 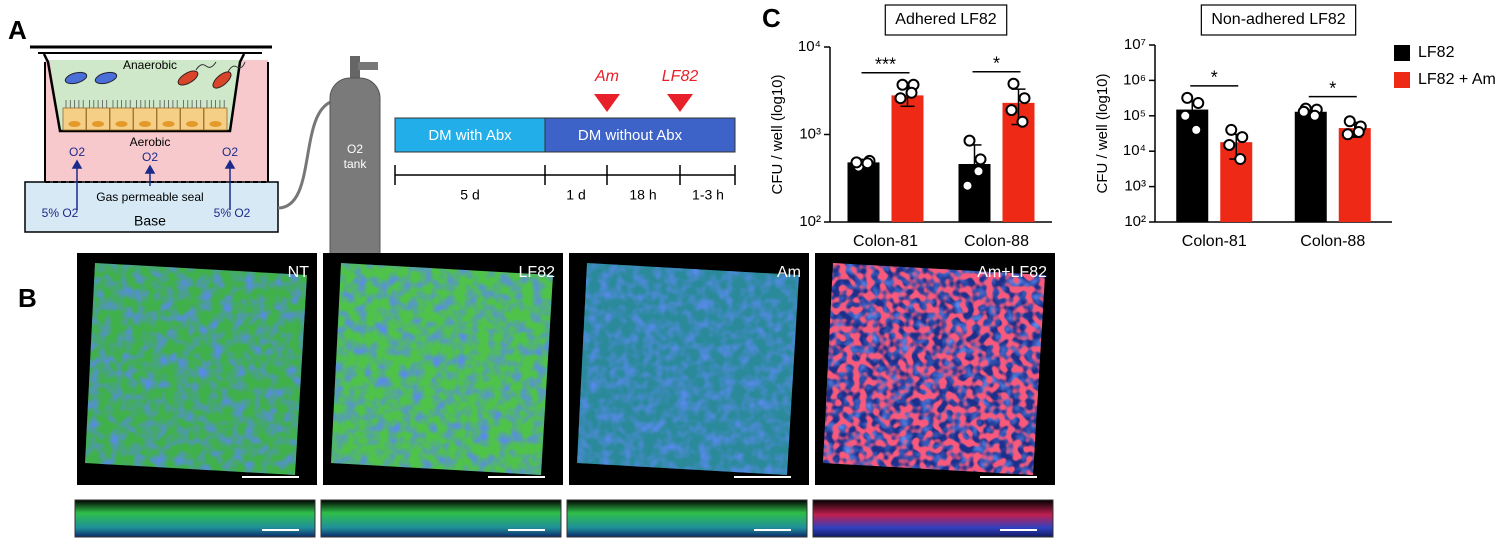 I want to click on event-marker, so click(x=680, y=103).